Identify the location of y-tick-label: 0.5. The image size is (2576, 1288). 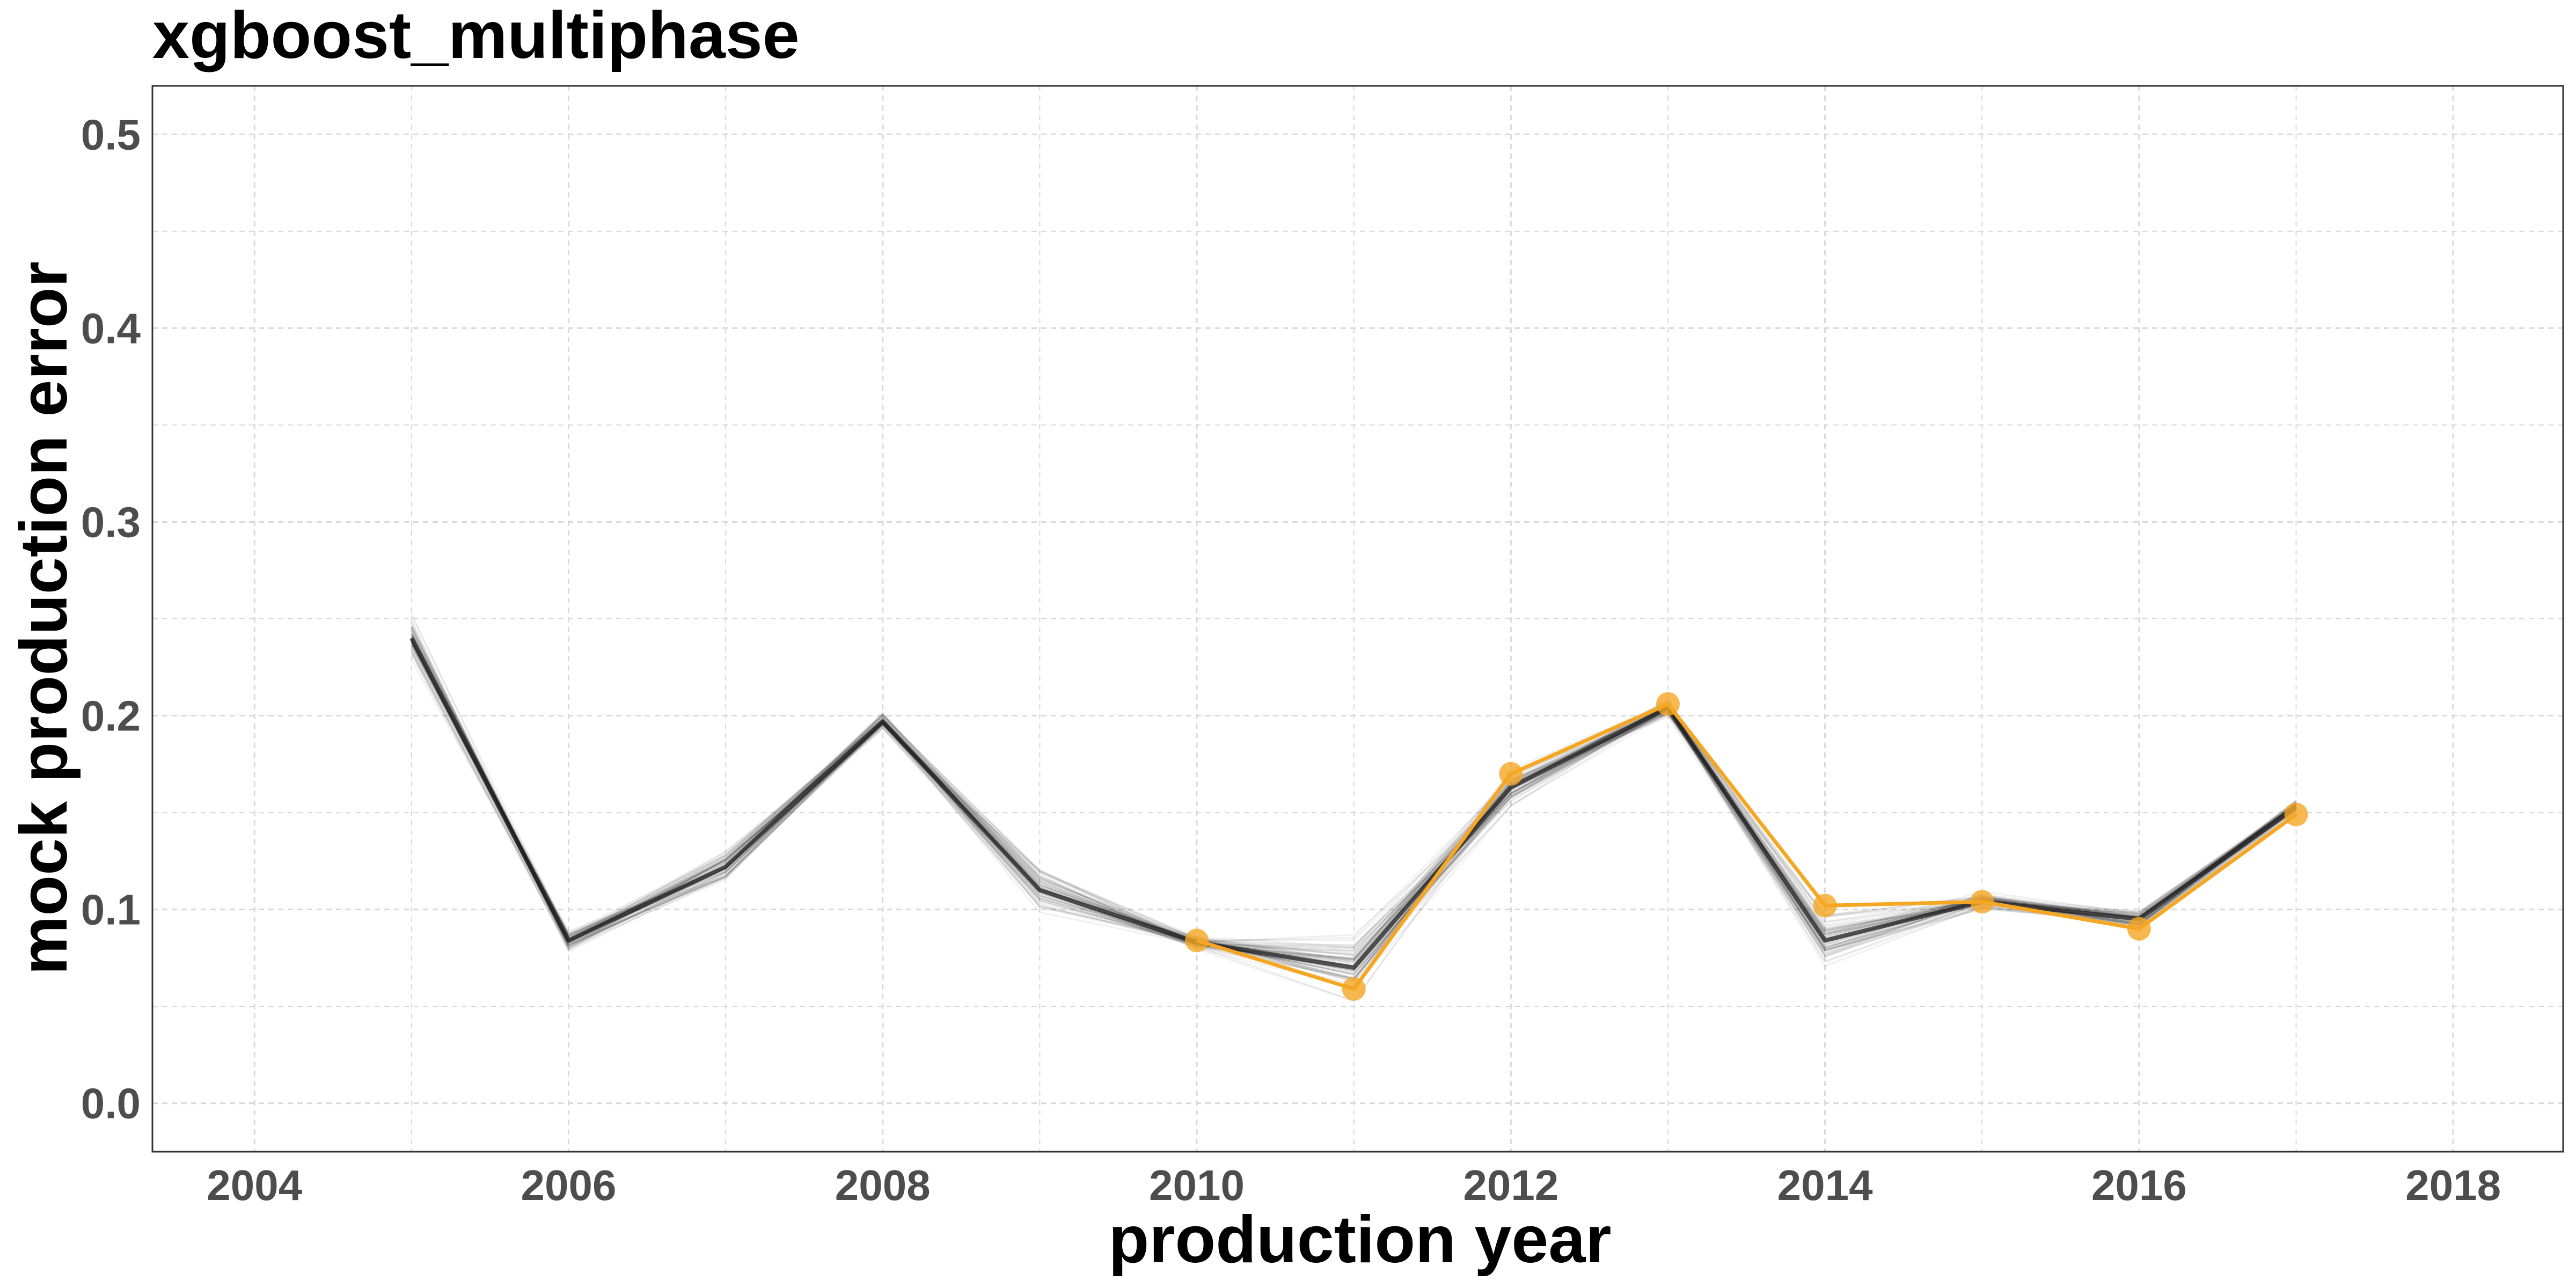
(111, 134).